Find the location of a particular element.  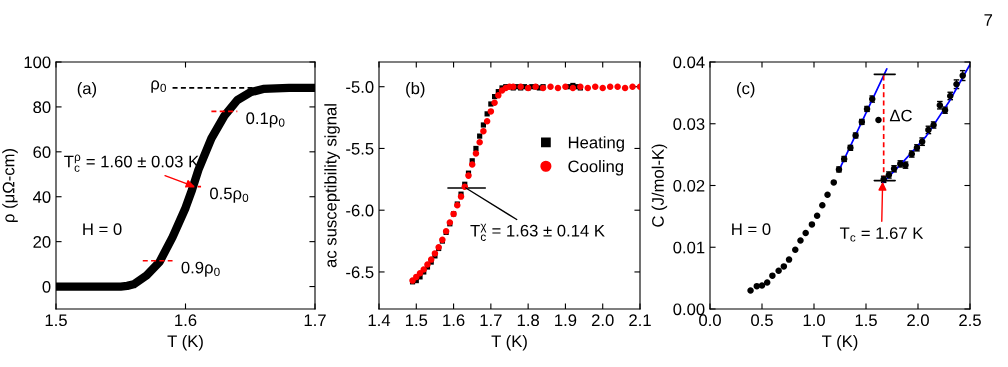

y-tick-label: -6.5 is located at coordinates (360, 272).